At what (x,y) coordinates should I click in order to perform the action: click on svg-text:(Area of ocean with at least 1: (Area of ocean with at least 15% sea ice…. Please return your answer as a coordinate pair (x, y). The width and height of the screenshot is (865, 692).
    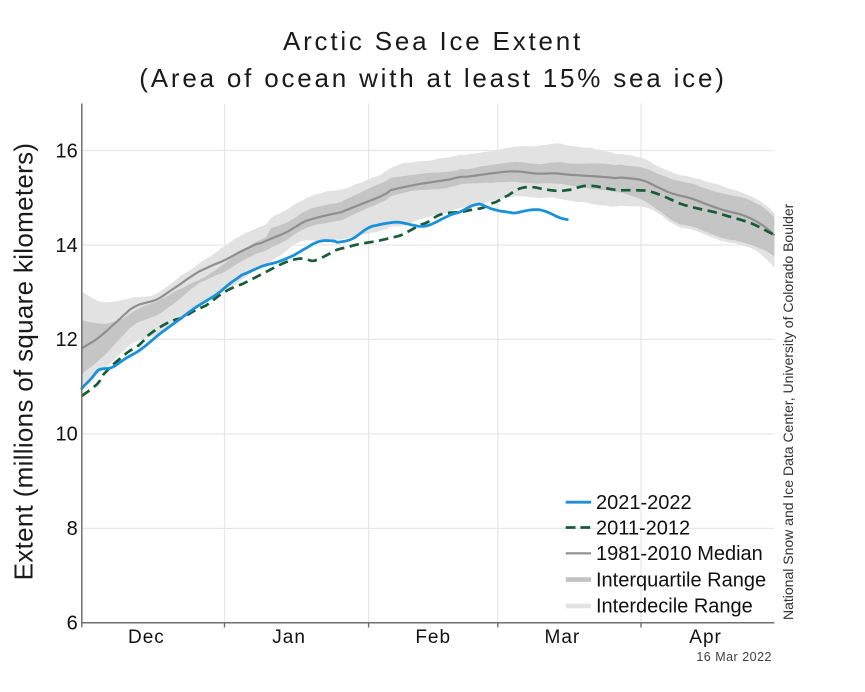
    Looking at the image, I should click on (432, 78).